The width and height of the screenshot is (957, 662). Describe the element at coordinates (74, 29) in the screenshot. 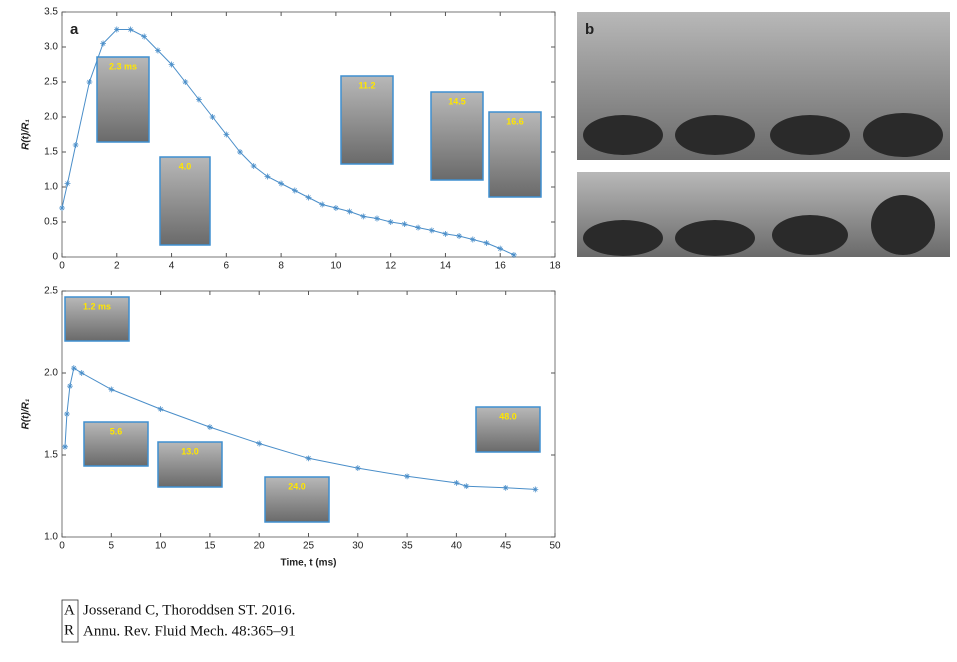

I see `panel-label: a` at that location.